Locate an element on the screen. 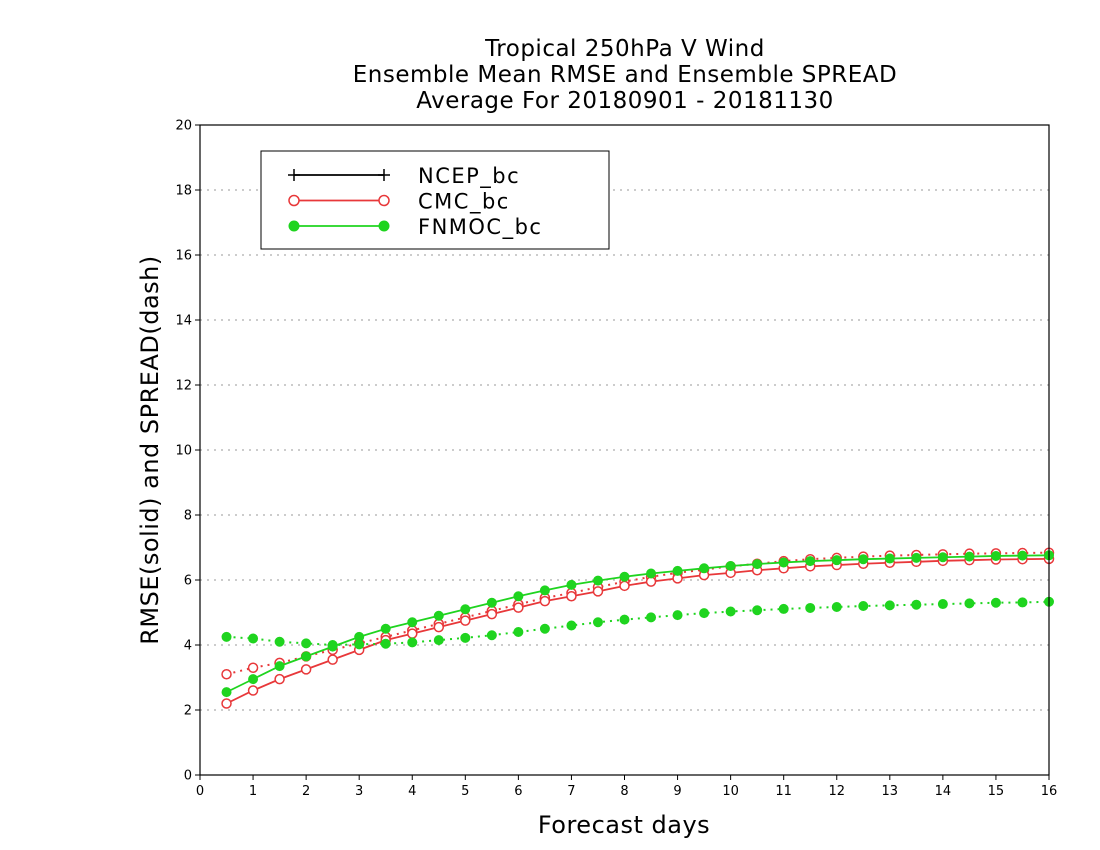 Image resolution: width=1100 pixels, height=850 pixels. x-tick-label: 10 is located at coordinates (730, 791).